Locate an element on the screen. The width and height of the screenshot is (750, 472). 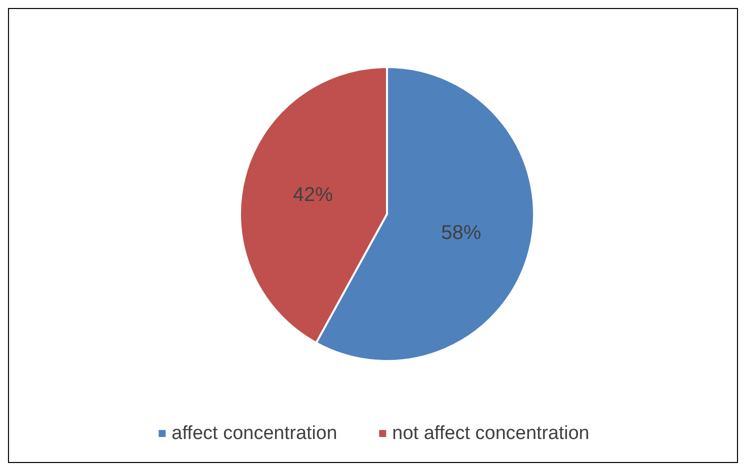
legend-label: affect concentration is located at coordinates (255, 433).